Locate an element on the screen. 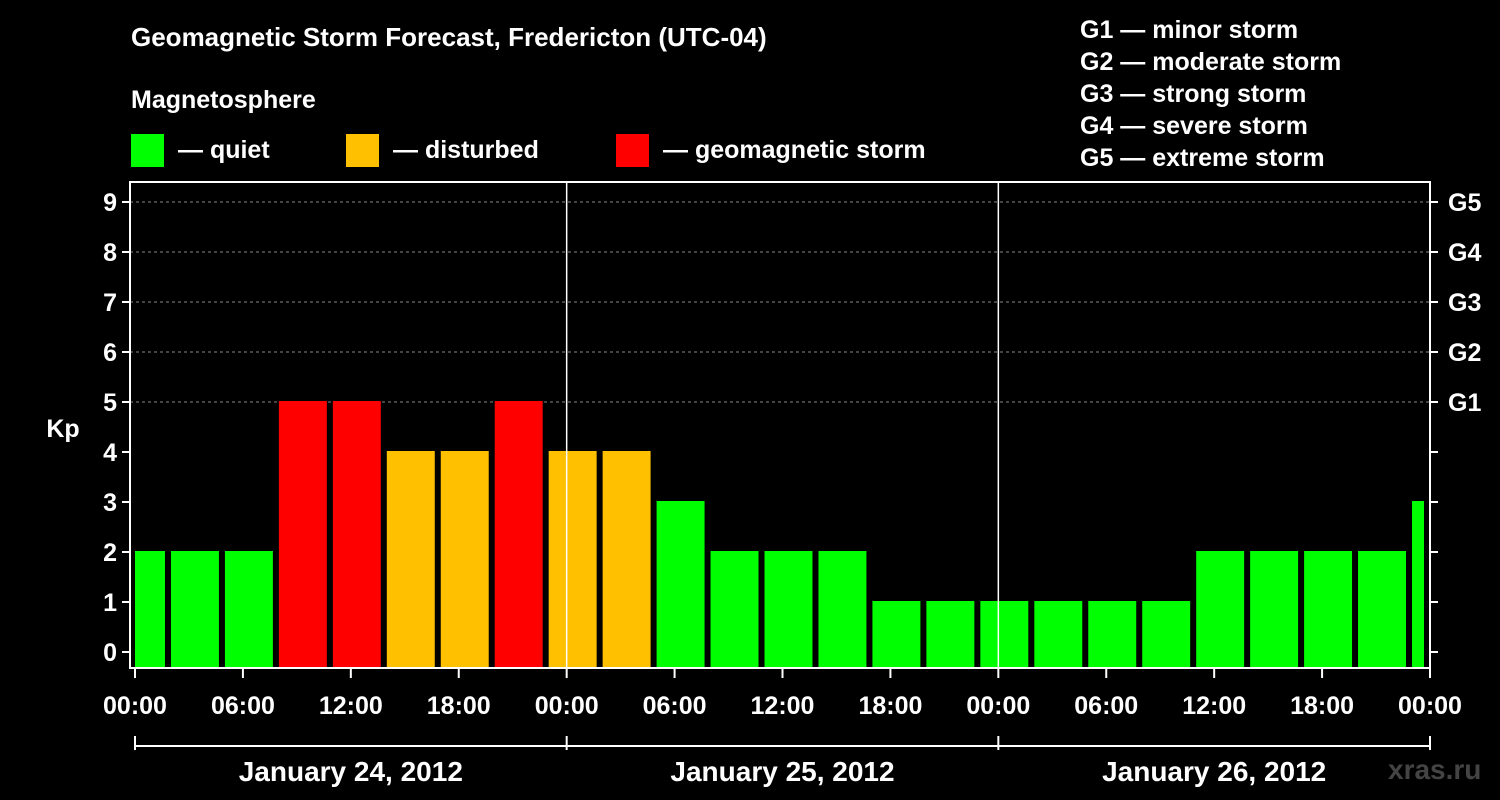  y-tick-label: 4 is located at coordinates (110, 453).